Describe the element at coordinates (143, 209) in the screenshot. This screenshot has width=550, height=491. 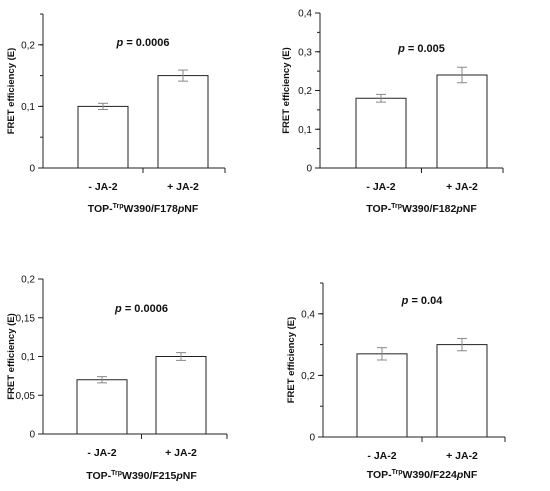
I see `chart-caption: TOP-TrpW390/F178pNF` at that location.